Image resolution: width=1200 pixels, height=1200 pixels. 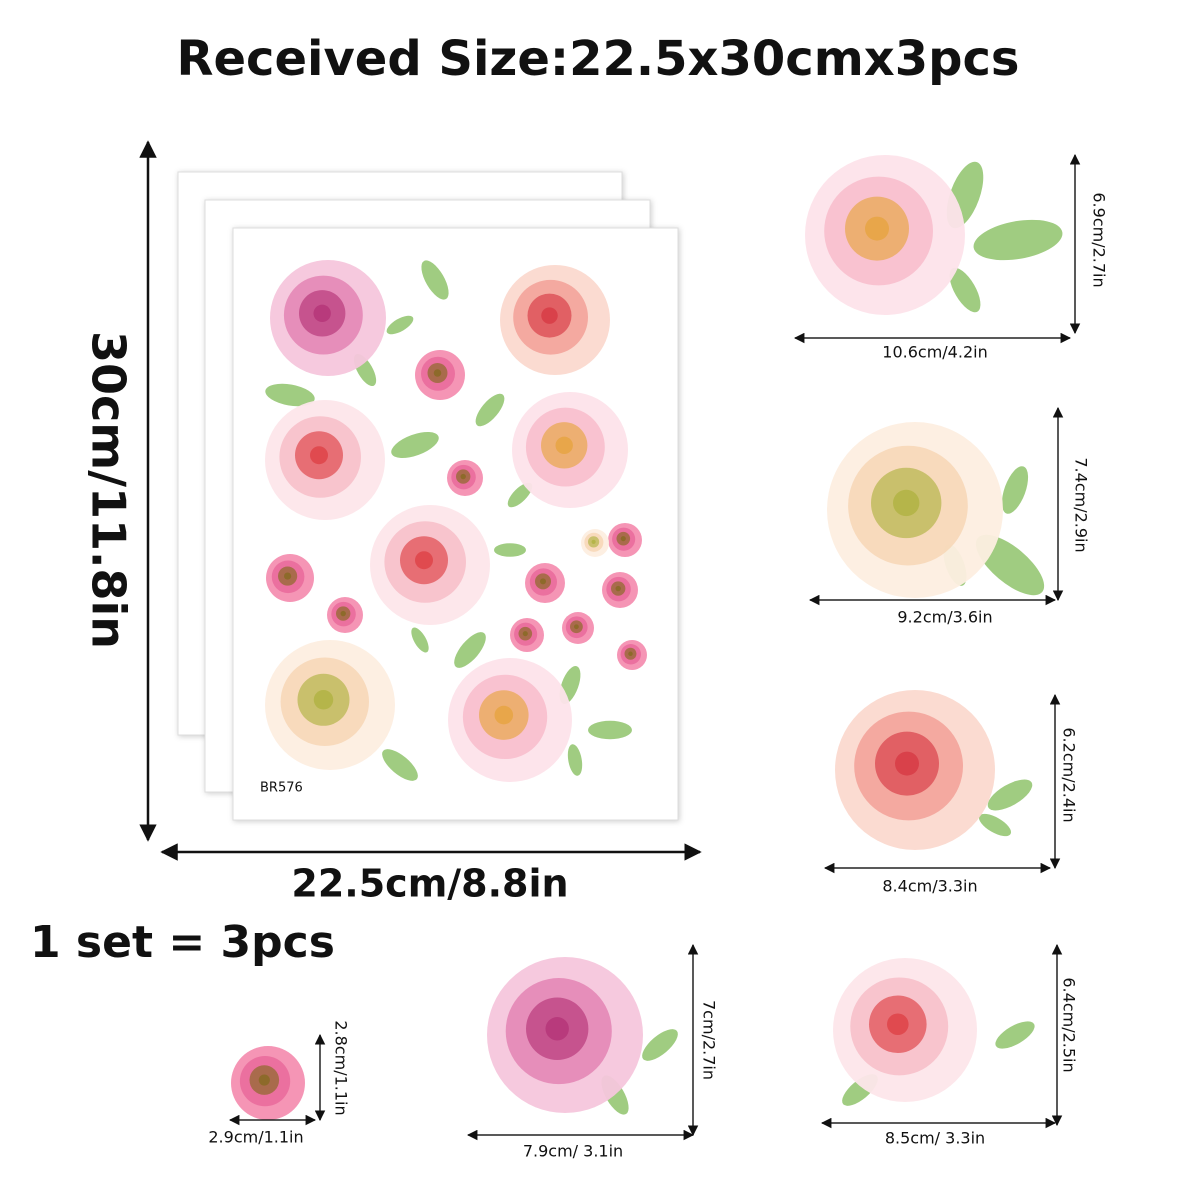 What do you see at coordinates (573, 1151) in the screenshot?
I see `width-label: 7.9cm/ 3.1in` at bounding box center [573, 1151].